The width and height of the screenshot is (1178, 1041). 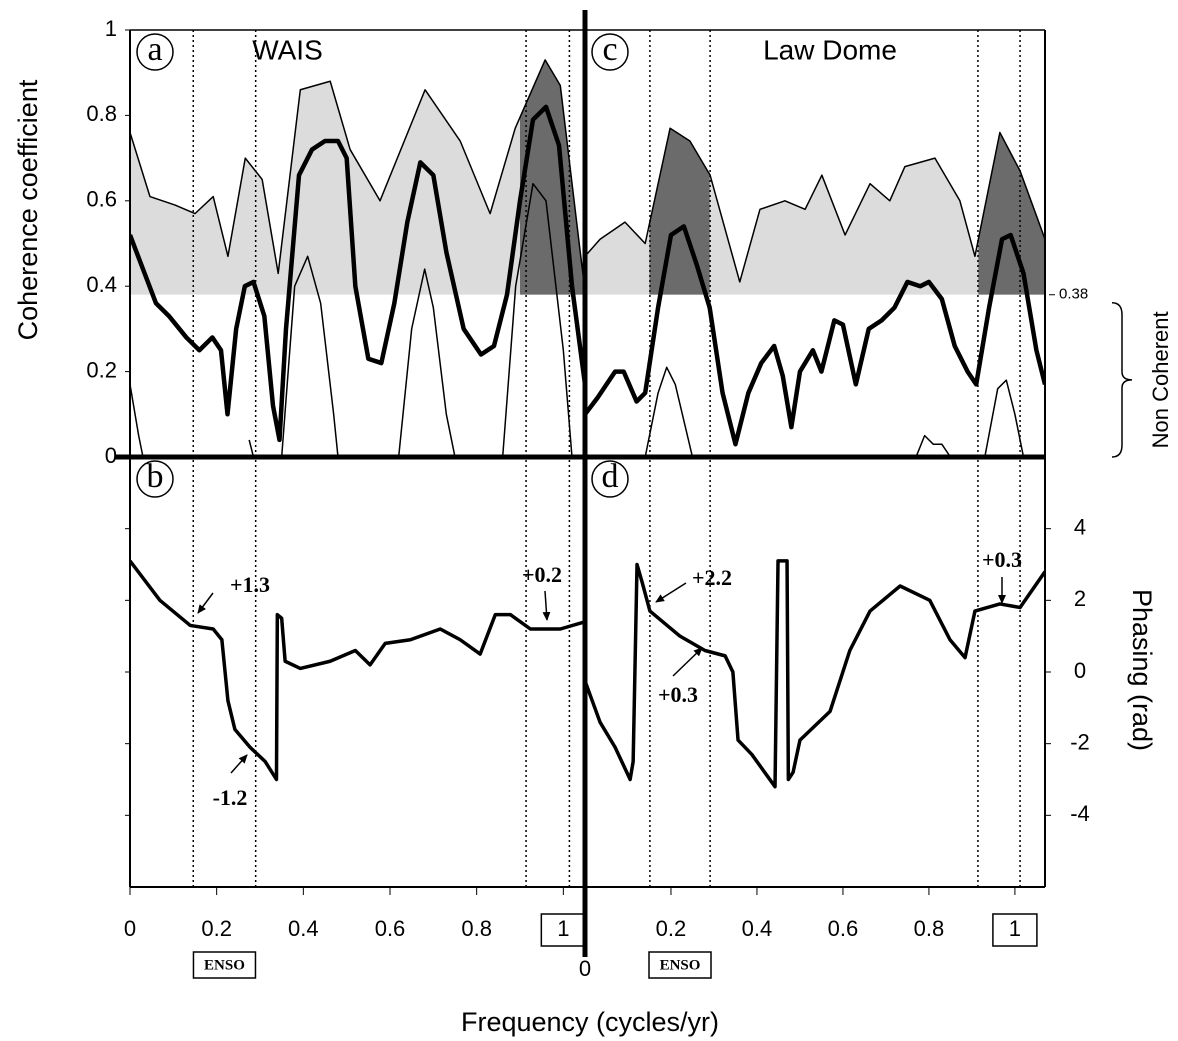 I want to click on annotation: -1.2, so click(x=230, y=797).